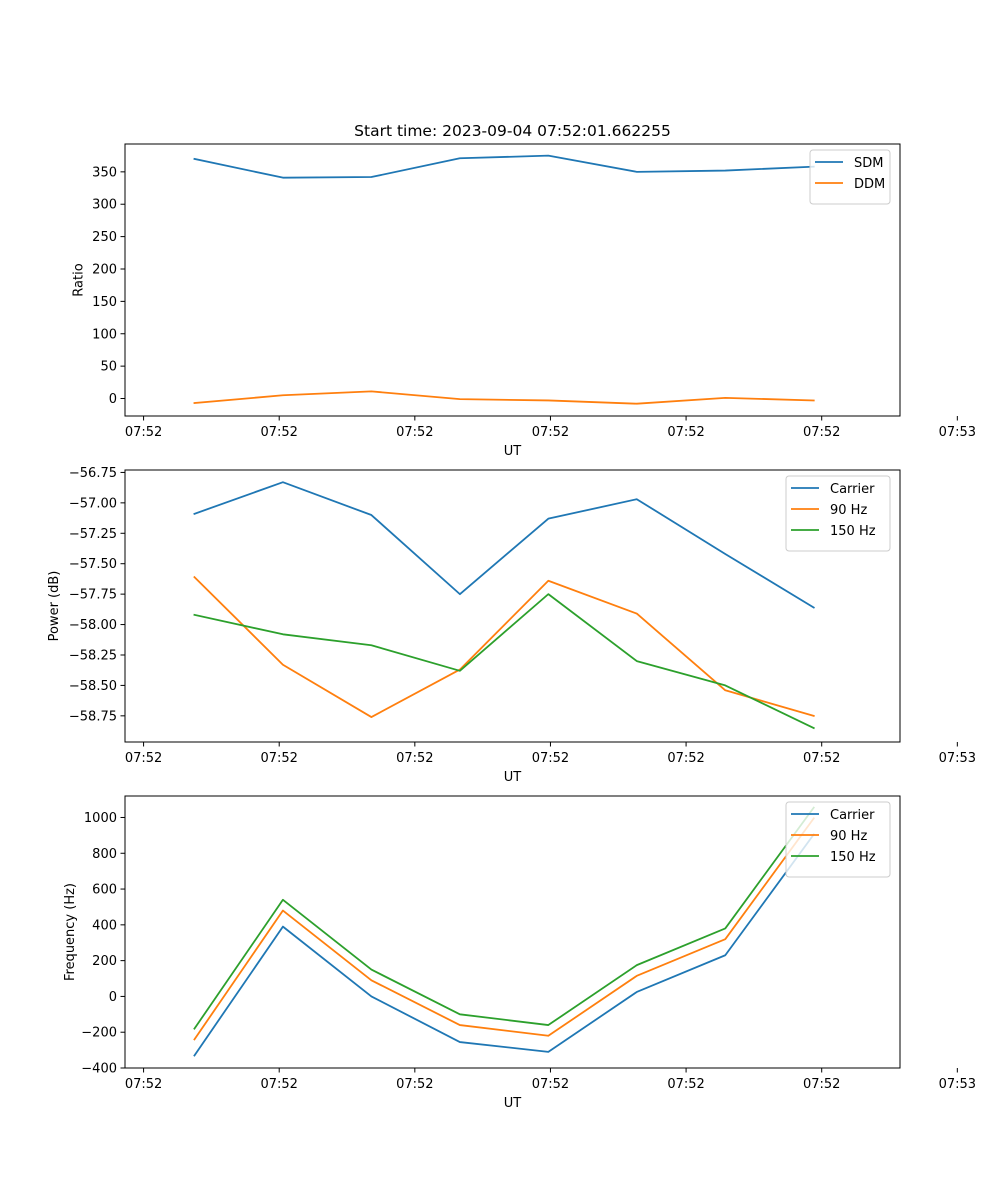  What do you see at coordinates (93, 473) in the screenshot?
I see `y-tick-label: −56.75` at bounding box center [93, 473].